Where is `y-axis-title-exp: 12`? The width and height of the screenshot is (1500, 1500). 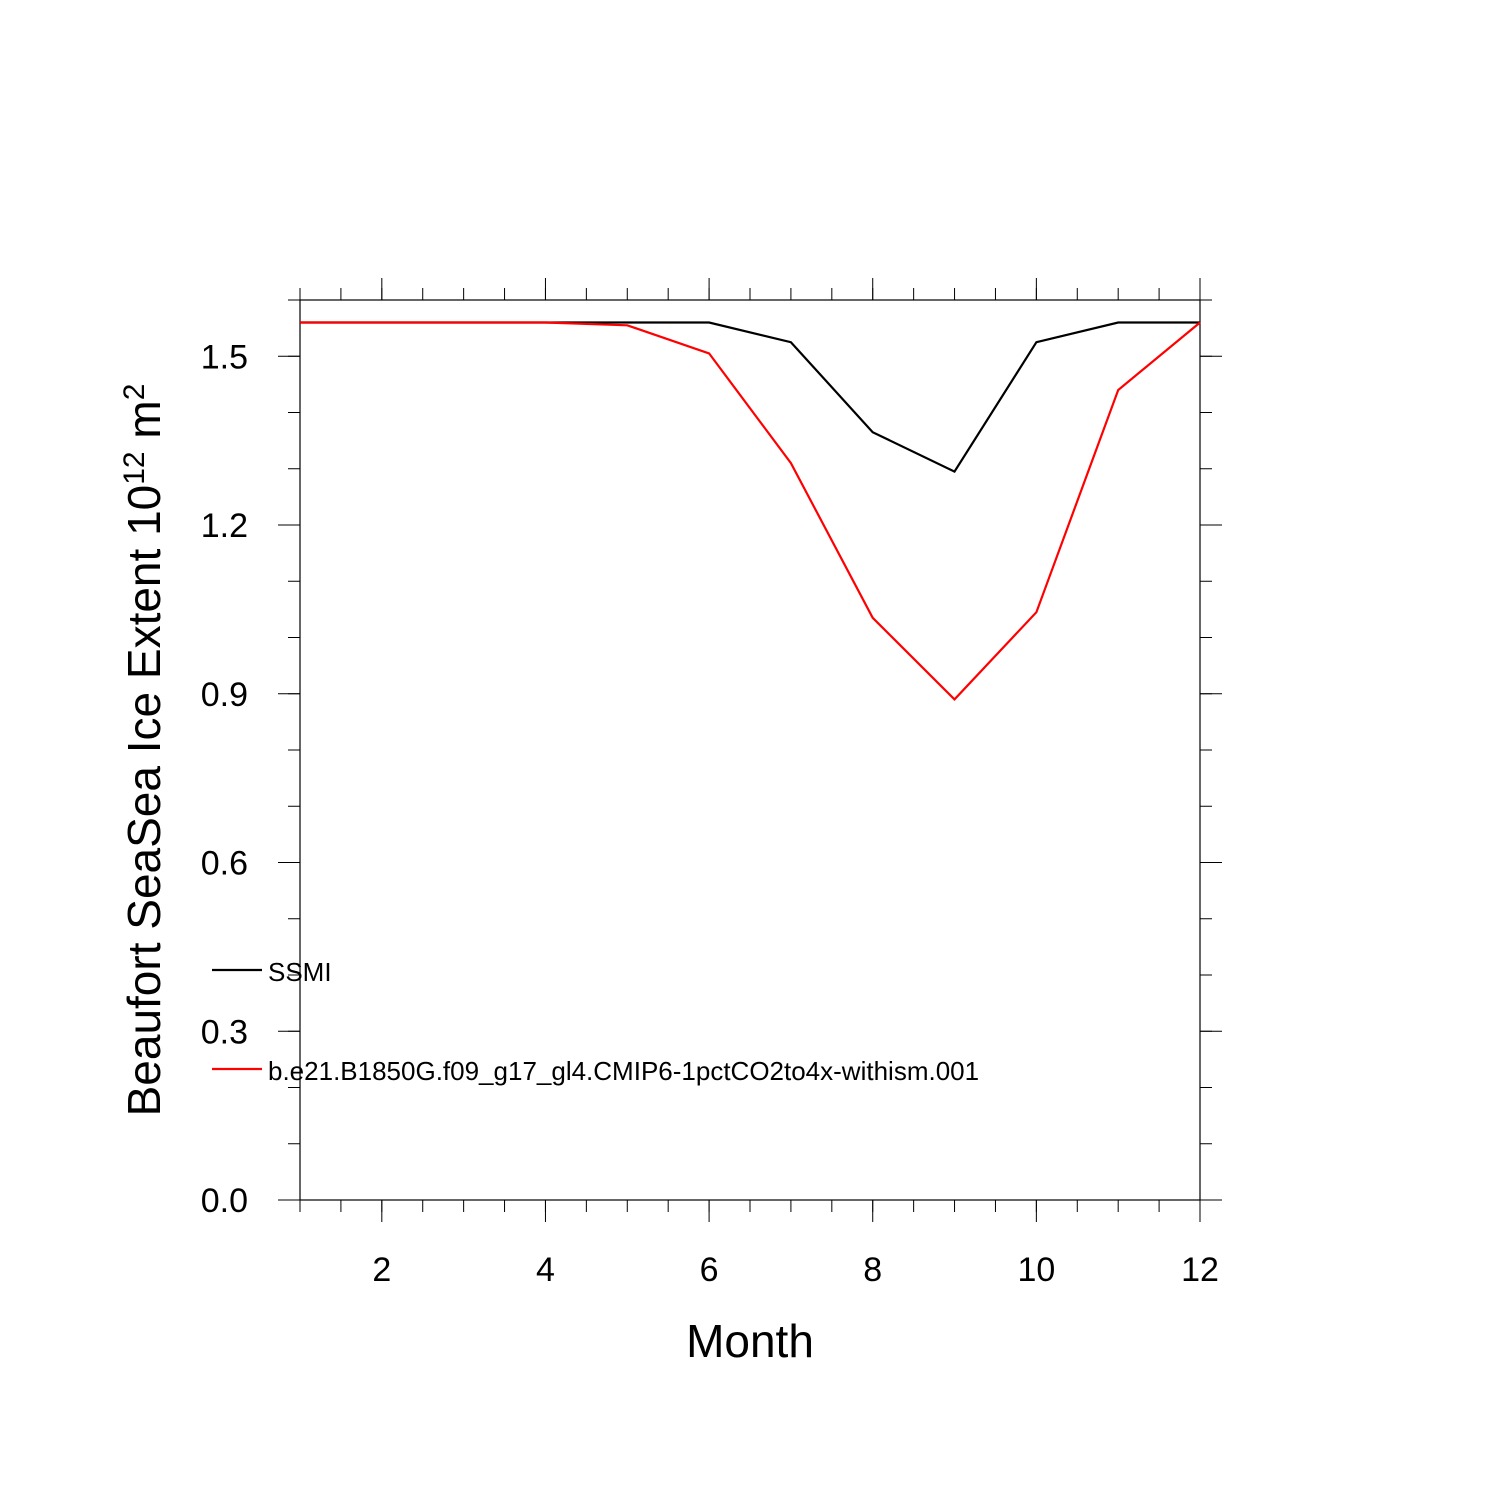 y-axis-title-exp: 12 is located at coordinates (134, 467).